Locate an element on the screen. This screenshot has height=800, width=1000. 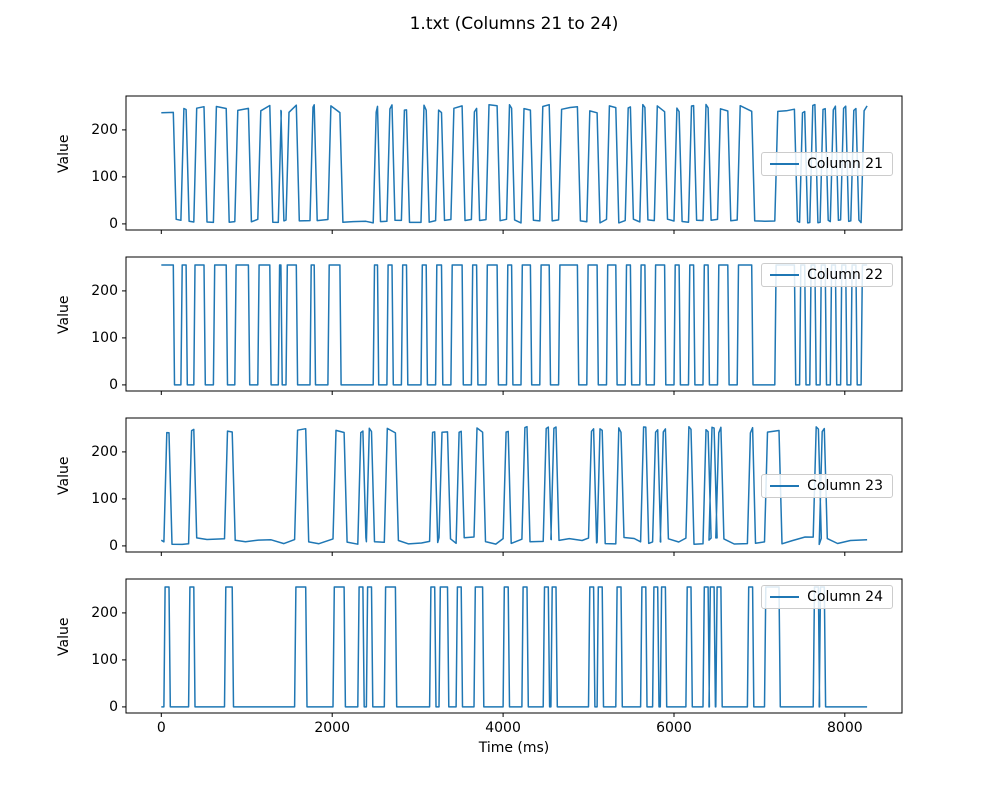
legend-label: Column 23 is located at coordinates (845, 485).